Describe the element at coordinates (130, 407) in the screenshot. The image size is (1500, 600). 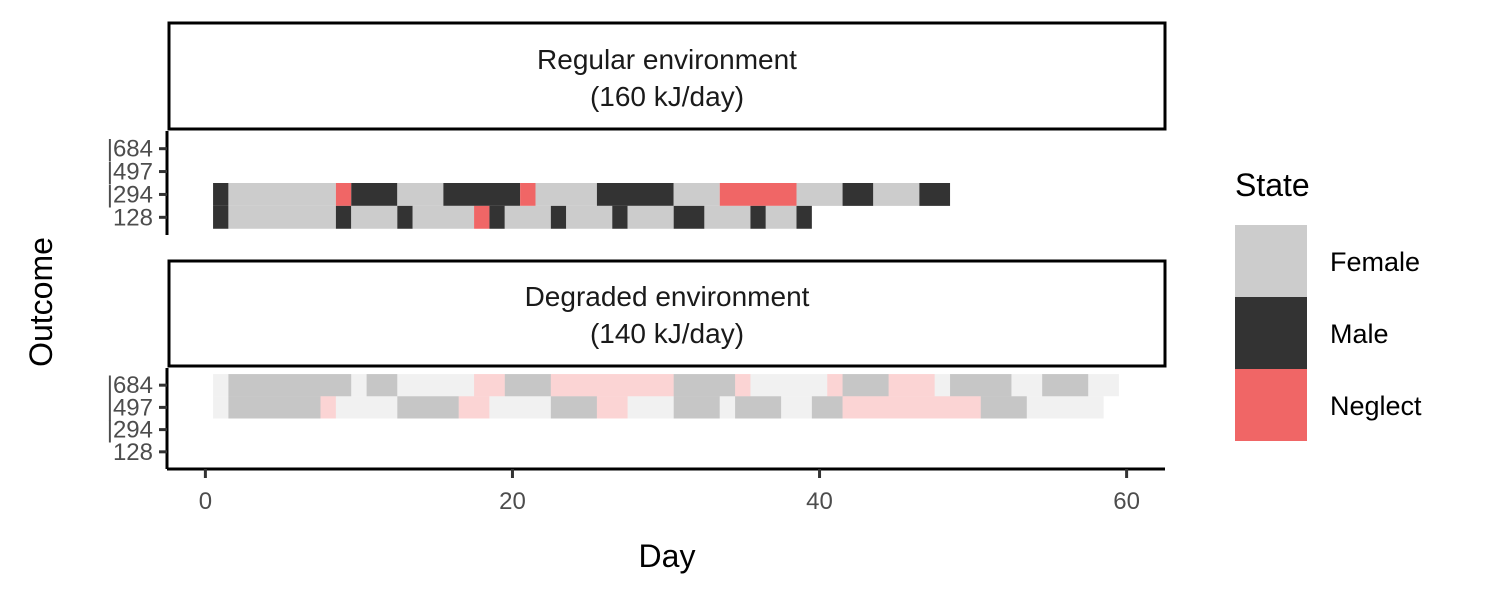
I see `y-tick-label-p1-1: |497` at that location.